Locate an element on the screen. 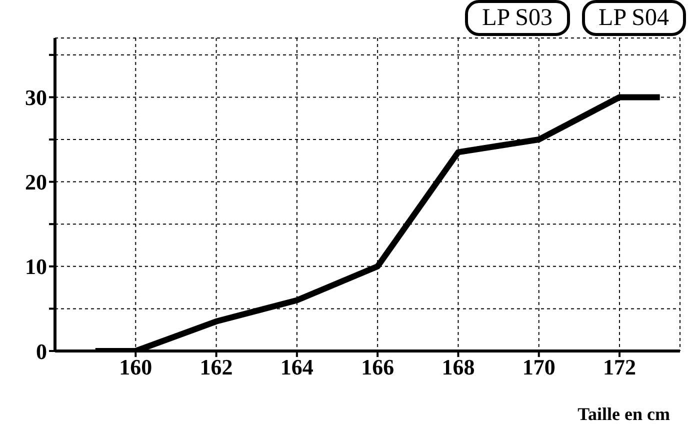 The width and height of the screenshot is (690, 429). x-axis-title: Taille en cm is located at coordinates (624, 414).